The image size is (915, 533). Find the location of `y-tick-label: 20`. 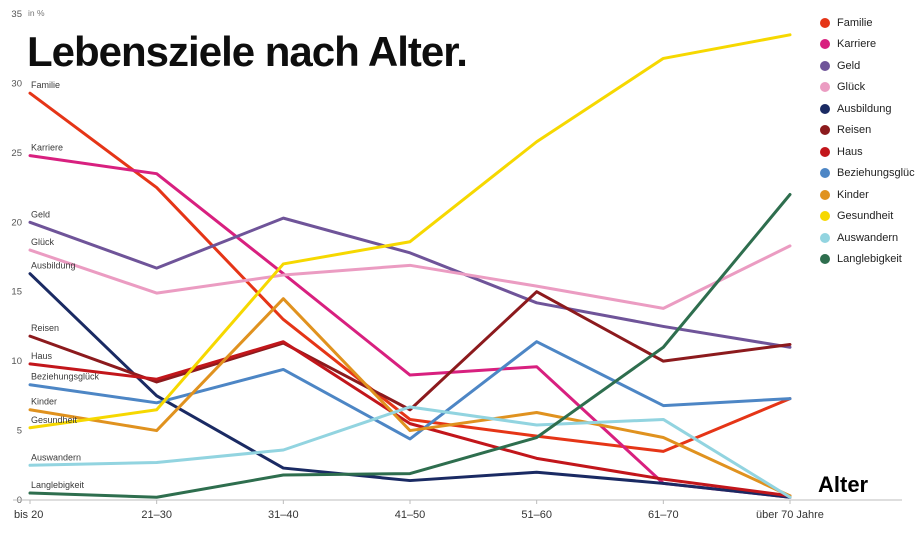

y-tick-label: 20 is located at coordinates (16, 222).